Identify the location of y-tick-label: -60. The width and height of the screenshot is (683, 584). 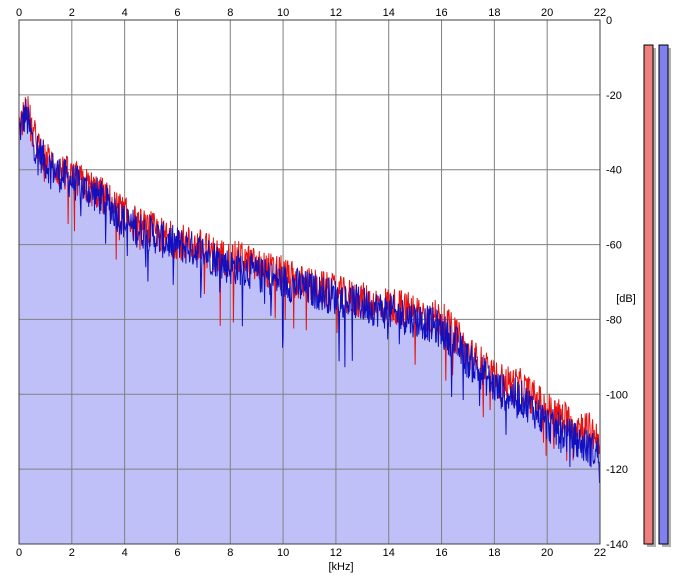
(614, 246).